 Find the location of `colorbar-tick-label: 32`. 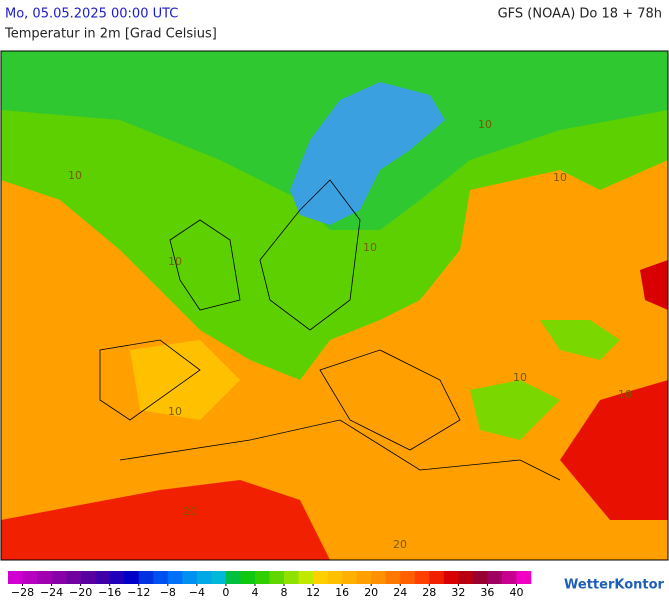

colorbar-tick-label: 32 is located at coordinates (458, 592).